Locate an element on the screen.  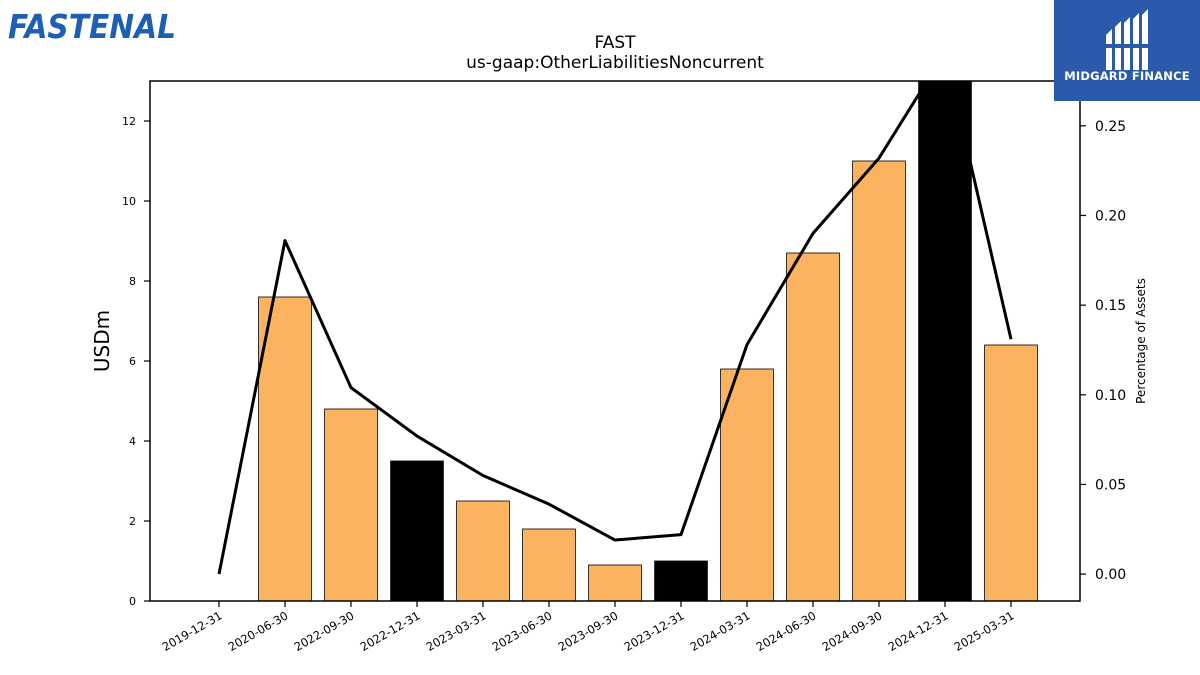
x-tick-label: 2024-06-30 is located at coordinates (786, 631).